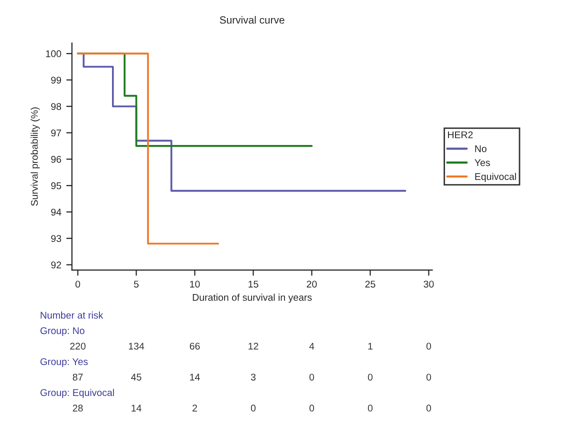  What do you see at coordinates (56, 264) in the screenshot?
I see `y-tick-label: 92` at bounding box center [56, 264].